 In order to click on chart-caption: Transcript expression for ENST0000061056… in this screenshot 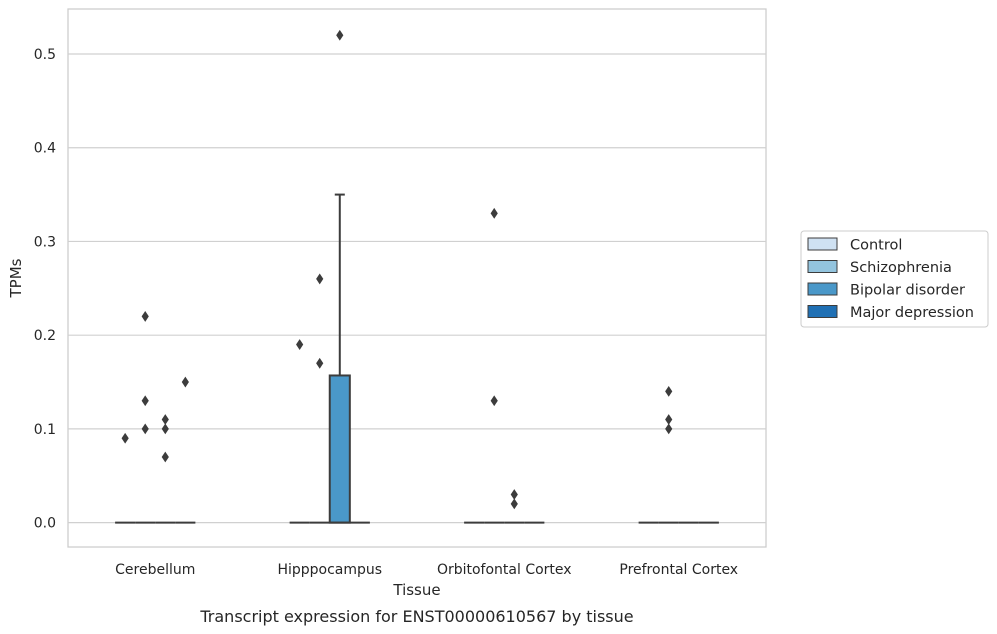, I will do `click(416, 616)`.